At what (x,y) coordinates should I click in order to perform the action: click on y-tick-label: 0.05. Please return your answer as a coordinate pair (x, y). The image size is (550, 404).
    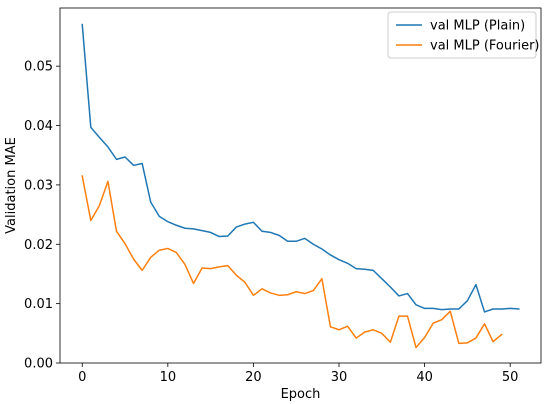
    Looking at the image, I should click on (38, 67).